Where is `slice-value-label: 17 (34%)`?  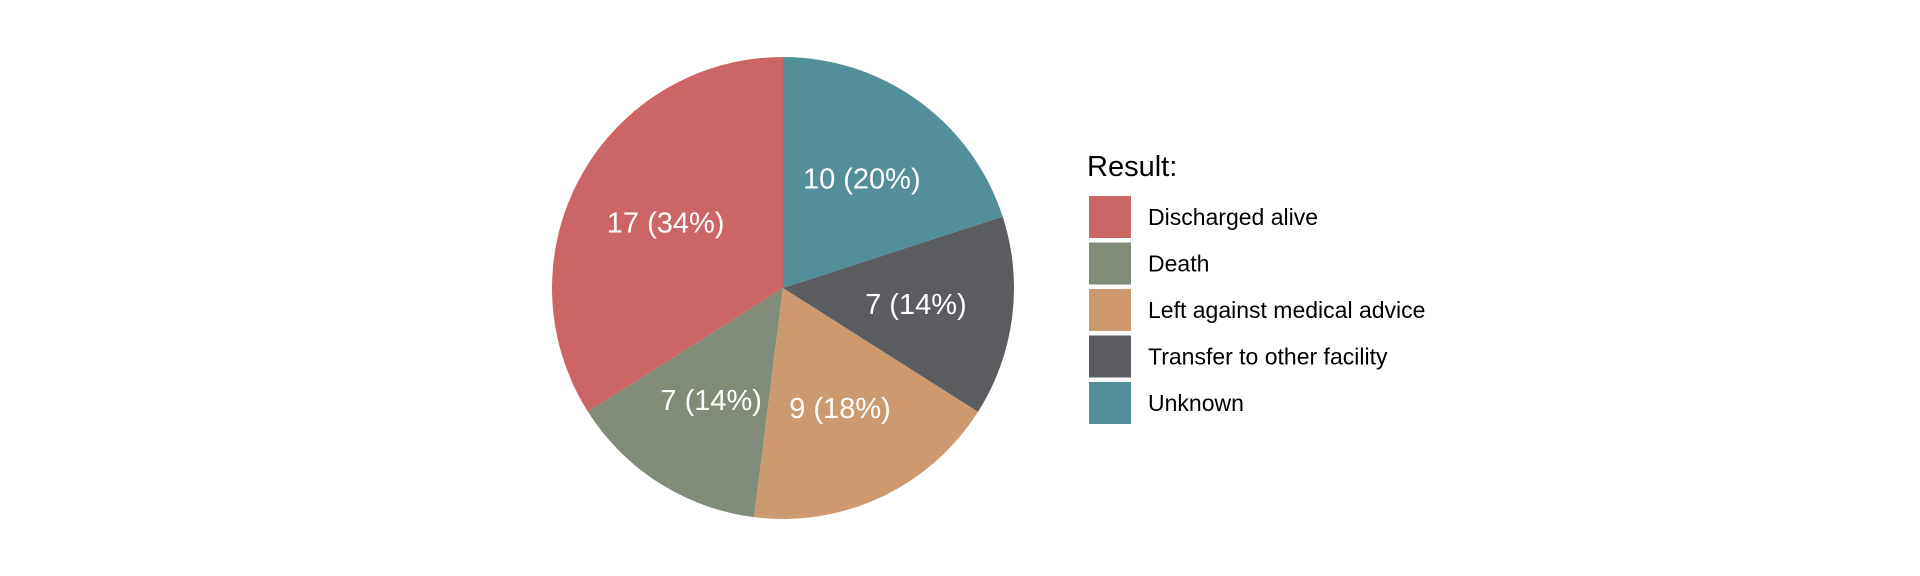 slice-value-label: 17 (34%) is located at coordinates (666, 224).